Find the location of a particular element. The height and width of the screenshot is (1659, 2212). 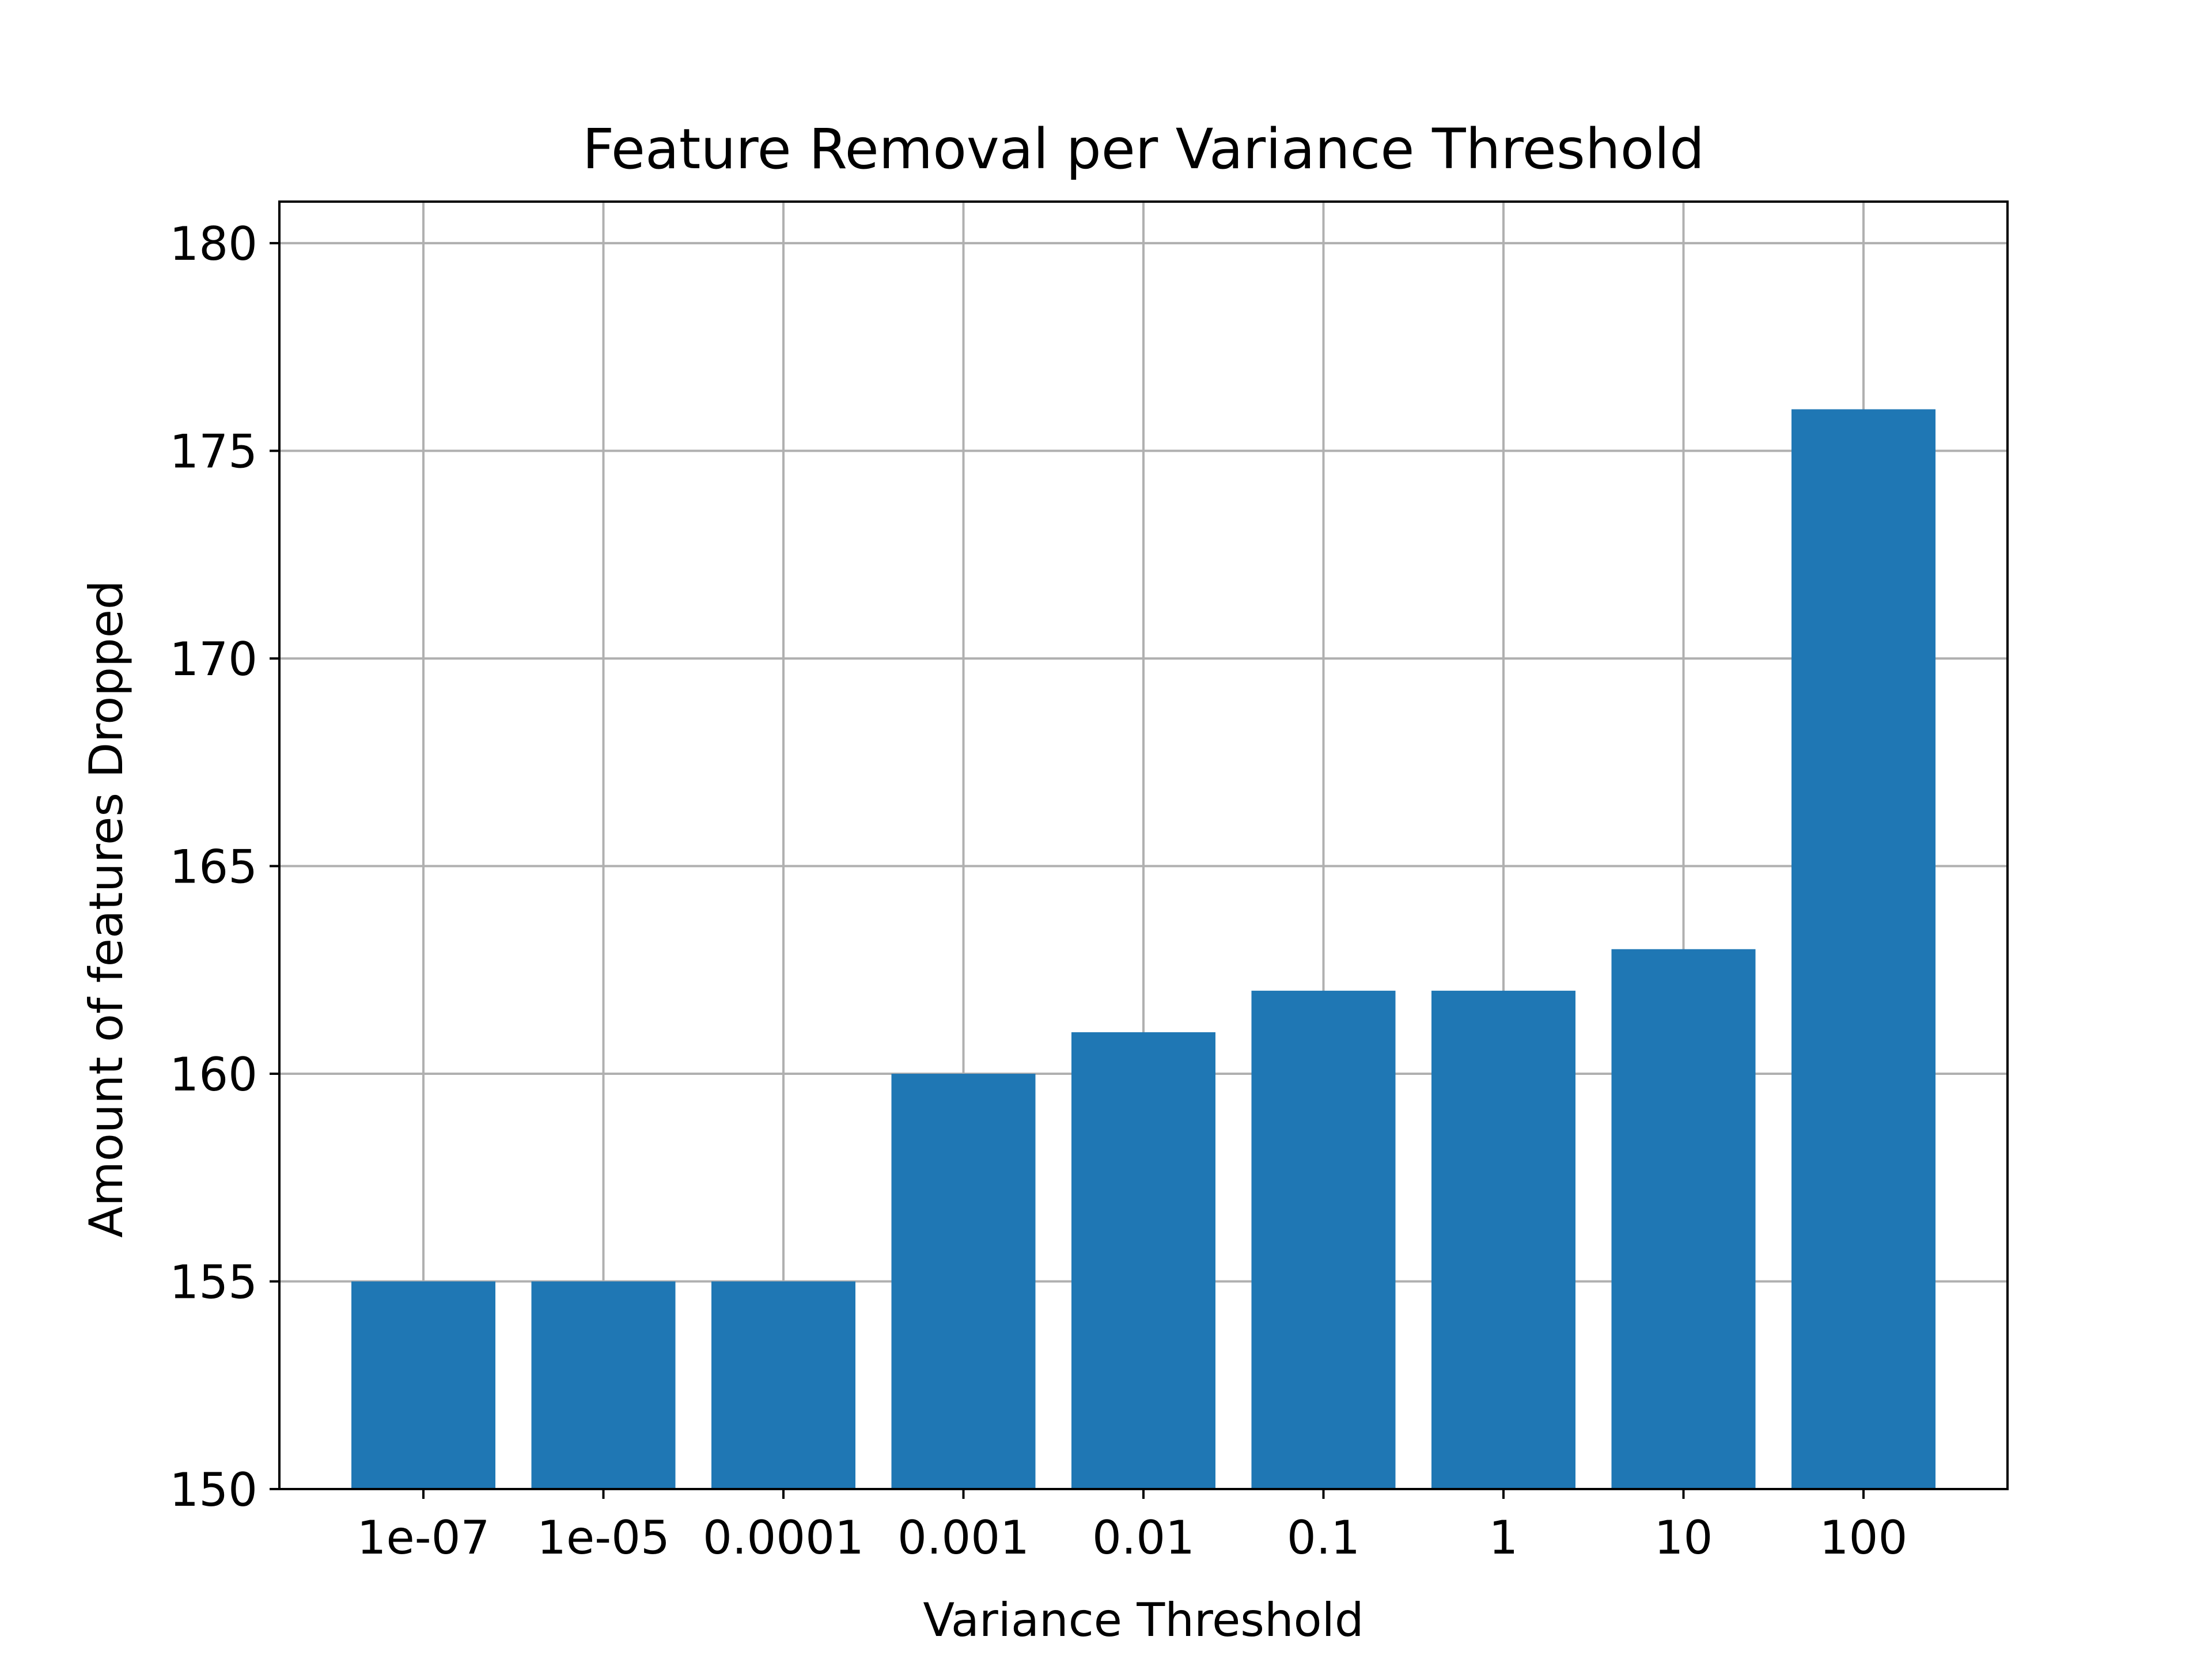

x-tick-label: 0.1 is located at coordinates (1323, 1538).